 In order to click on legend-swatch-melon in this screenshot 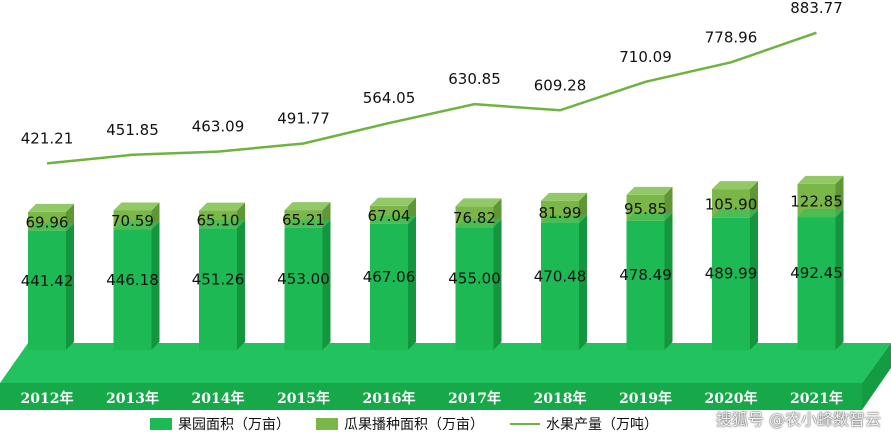, I will do `click(327, 424)`.